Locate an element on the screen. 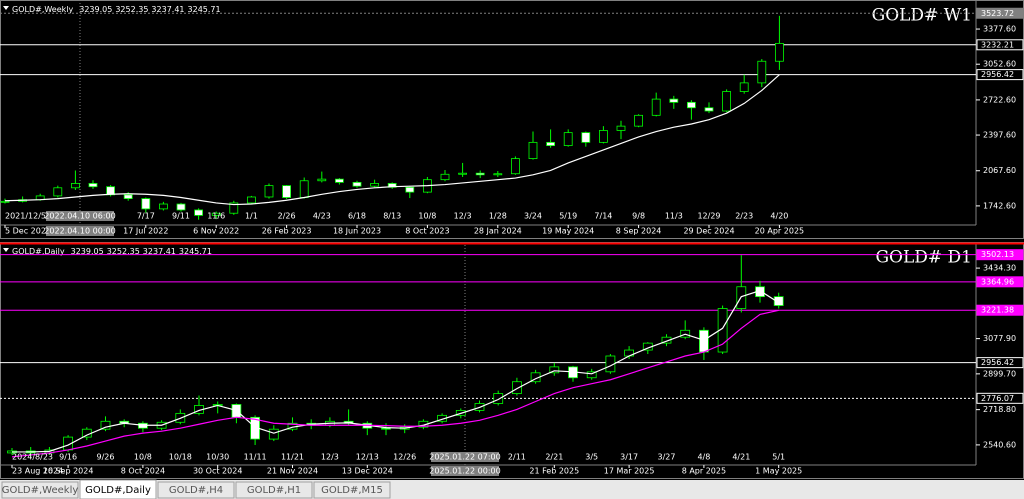 The height and width of the screenshot is (499, 1024). x-tick-label: 1 May 2025 is located at coordinates (778, 471).